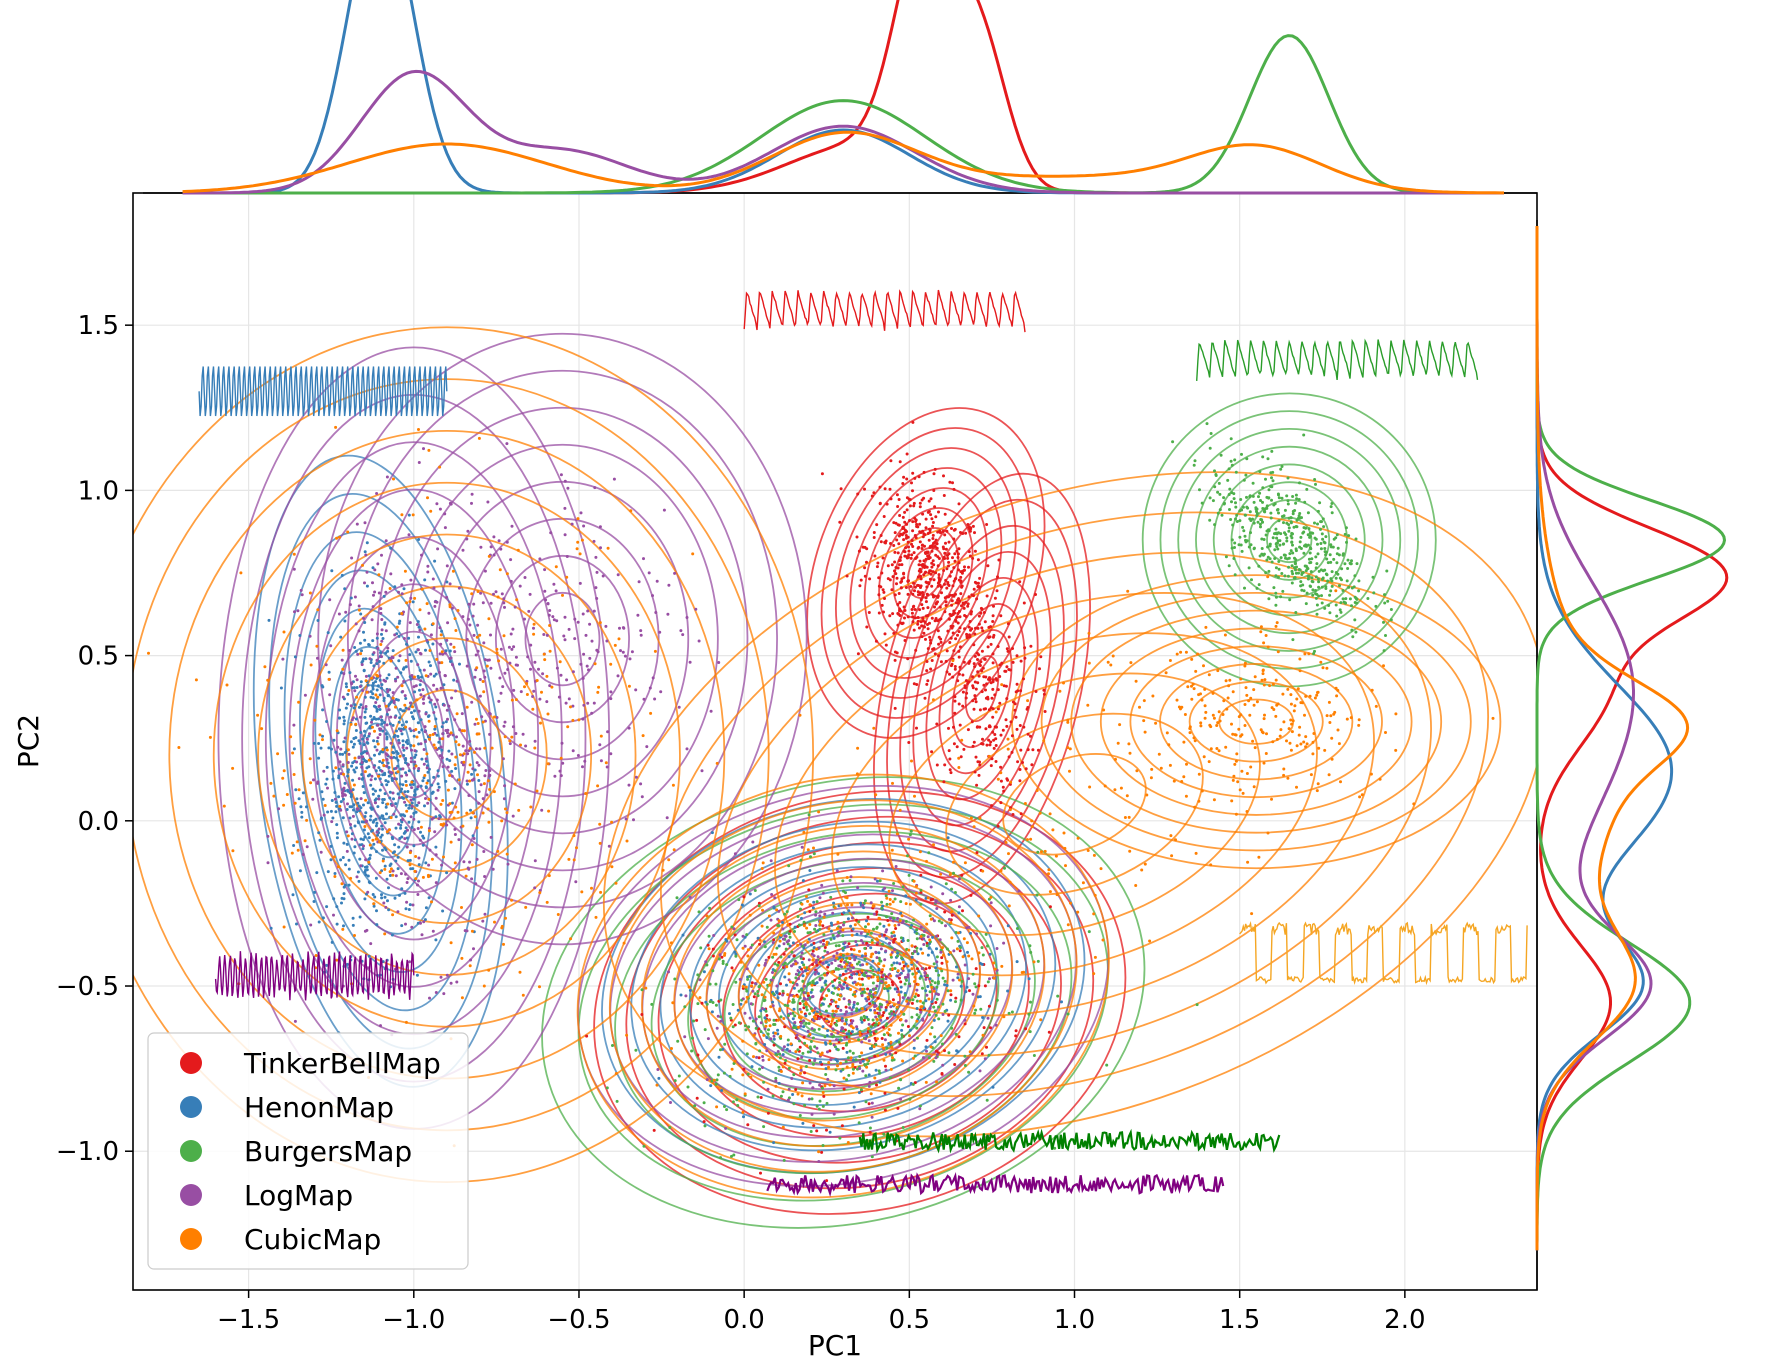  I want to click on kde-contour, so click(843, 986).